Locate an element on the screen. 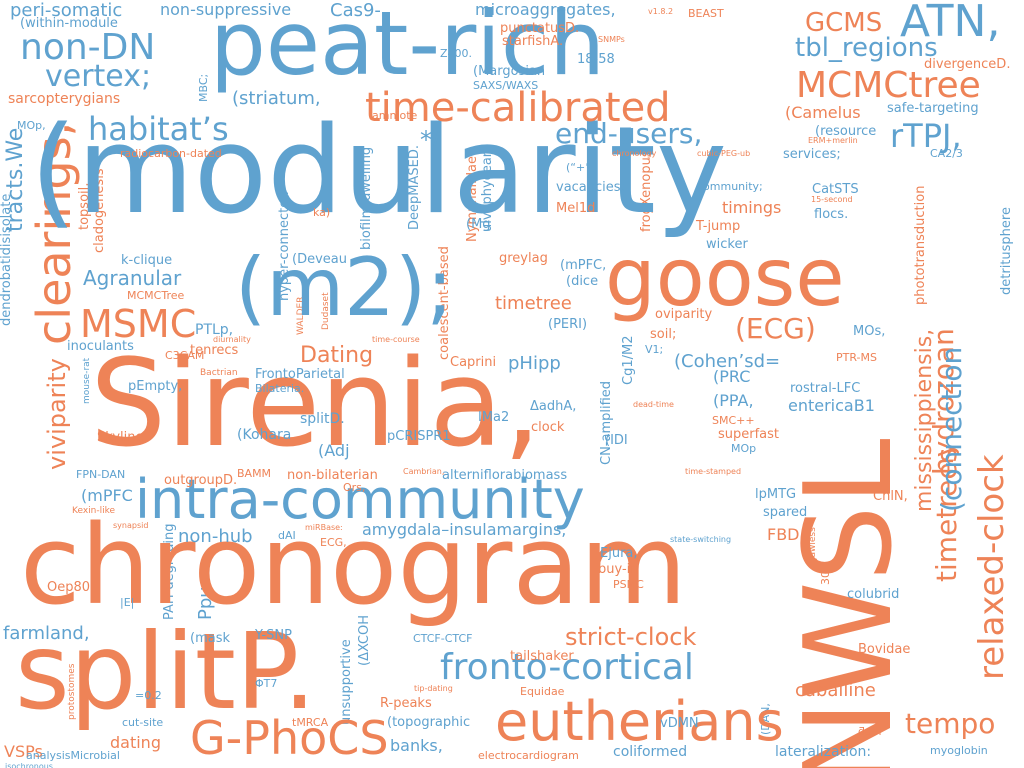  word-tip-dating: tip-dating is located at coordinates (433, 689).